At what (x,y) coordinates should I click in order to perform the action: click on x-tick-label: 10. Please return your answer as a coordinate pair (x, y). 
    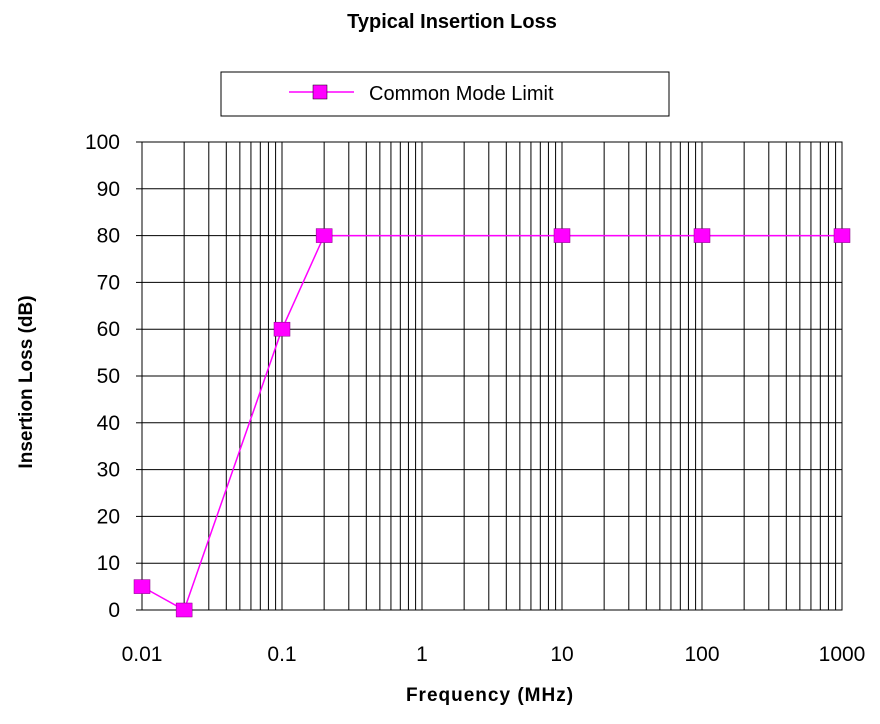
    Looking at the image, I should click on (561, 654).